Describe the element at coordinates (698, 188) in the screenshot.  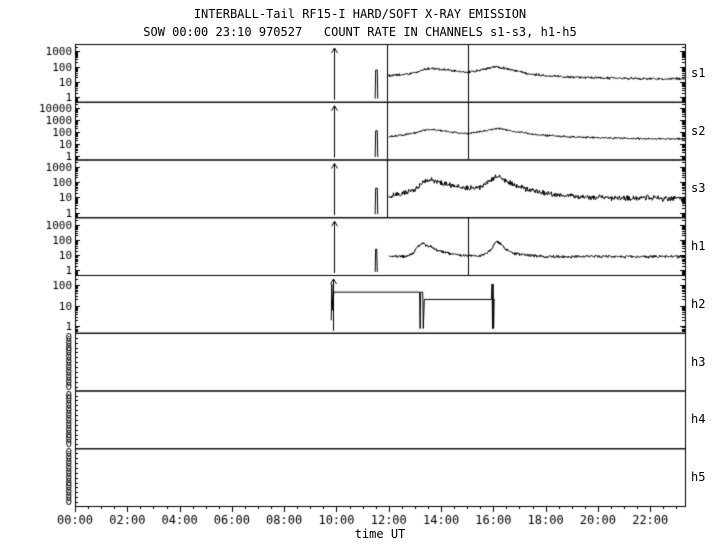
I see `panel-label-s3: s3` at that location.